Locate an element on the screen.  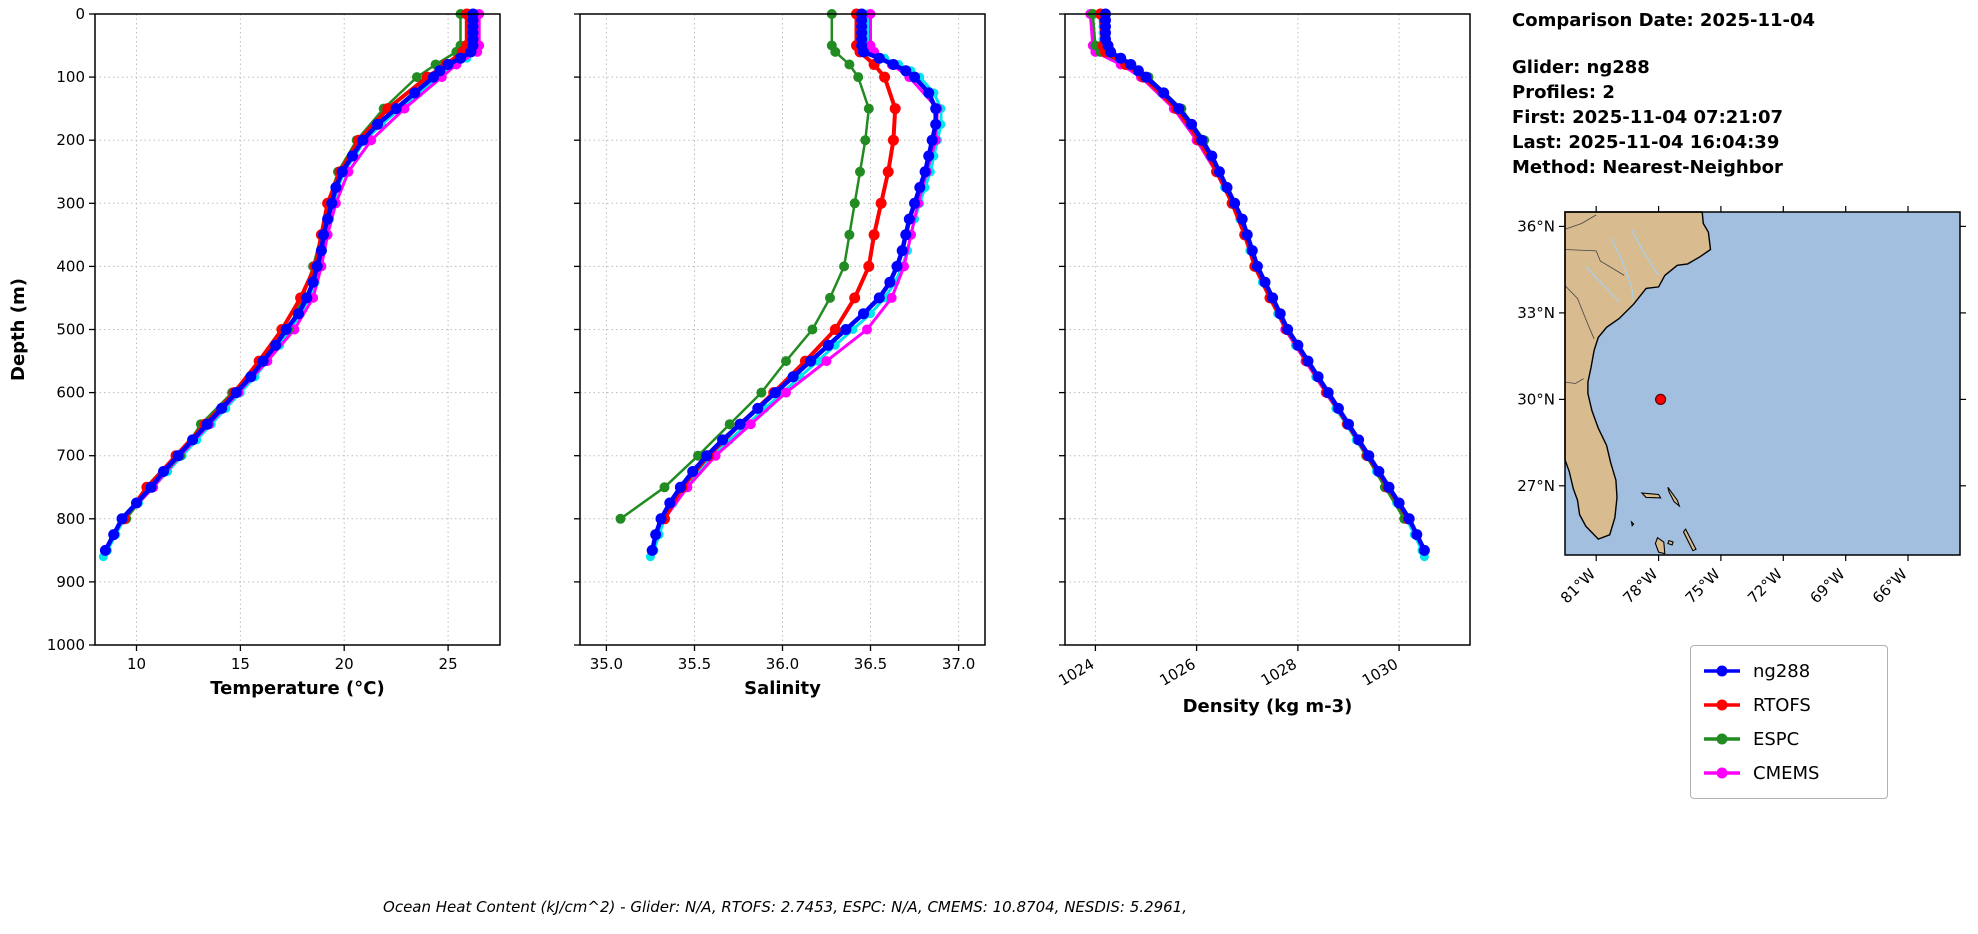
svg-text: 200 is located at coordinates (70, 140).